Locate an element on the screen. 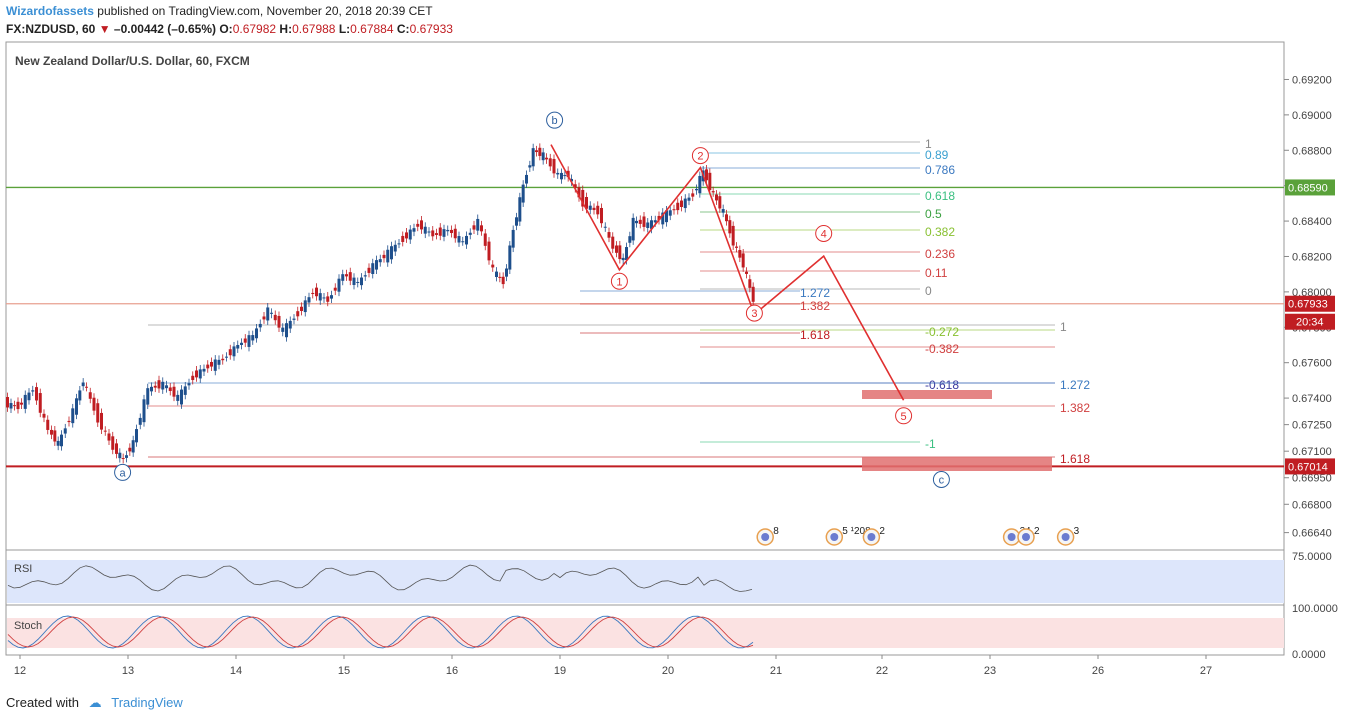 The width and height of the screenshot is (1348, 720). chart-title: New Zealand Dollar/U.S. Dollar, 60, FXCM is located at coordinates (132, 61).